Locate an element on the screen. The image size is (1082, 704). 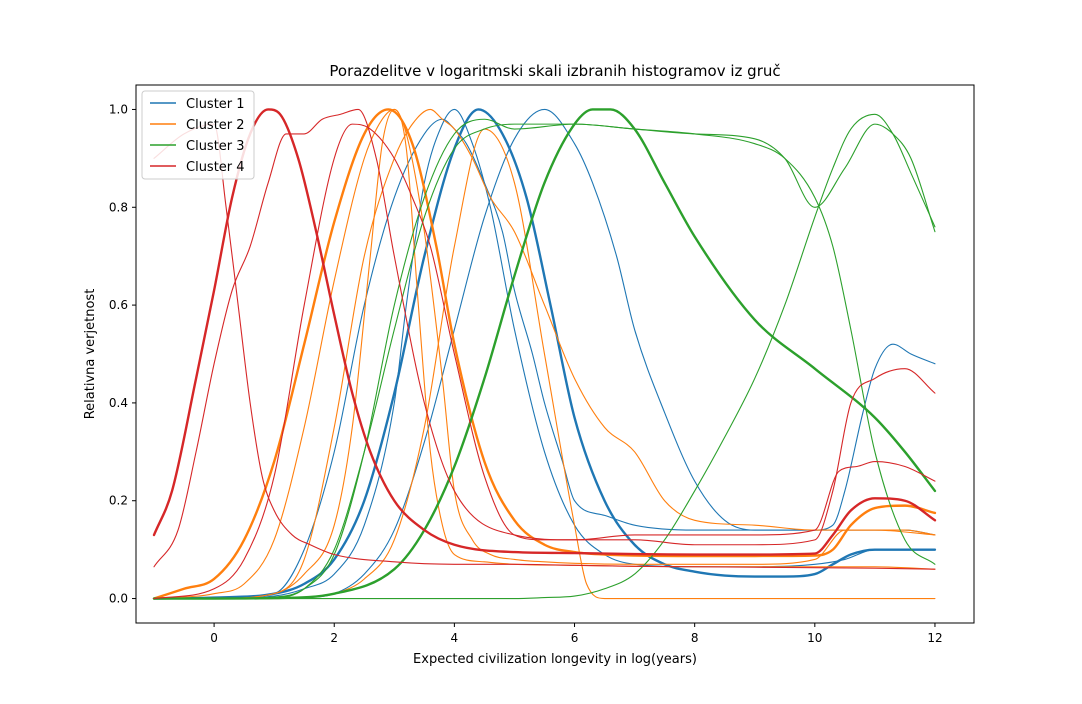
legend-label-cluster-3: Cluster 3 is located at coordinates (215, 146).